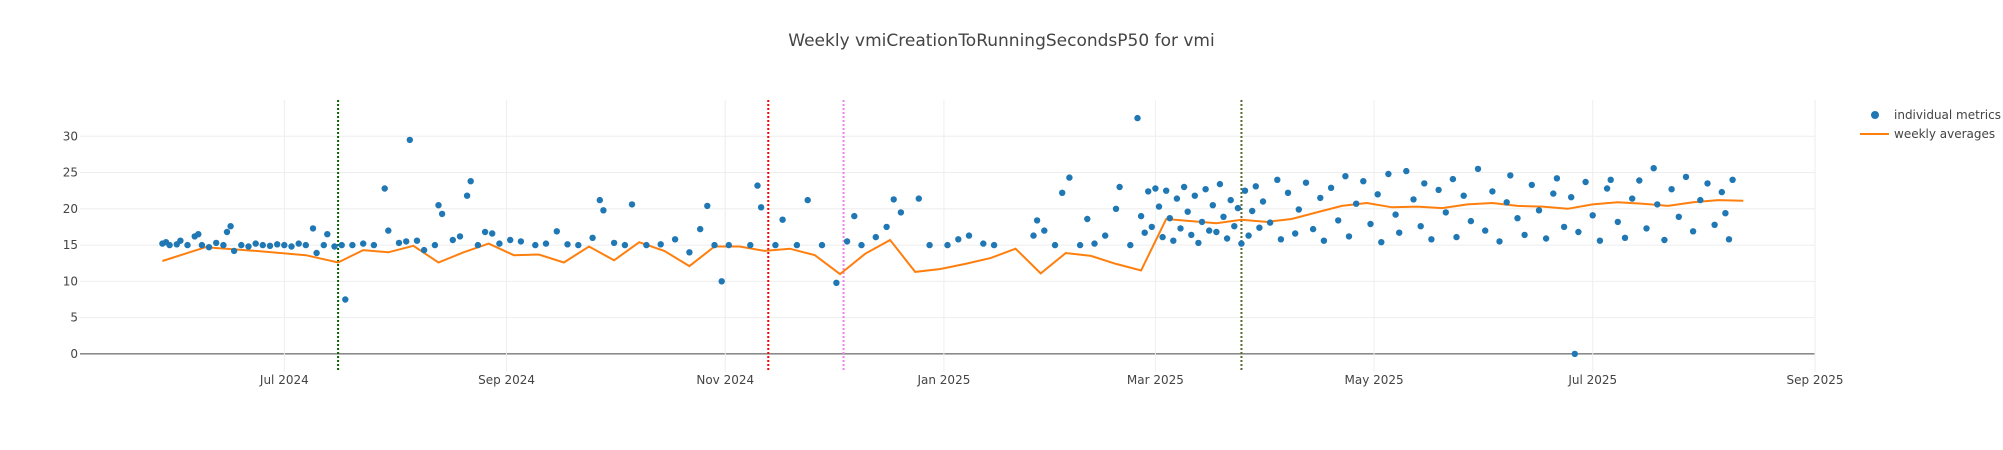 This screenshot has width=2003, height=450. Describe the element at coordinates (74, 318) in the screenshot. I see `y-tick-label: 5` at that location.